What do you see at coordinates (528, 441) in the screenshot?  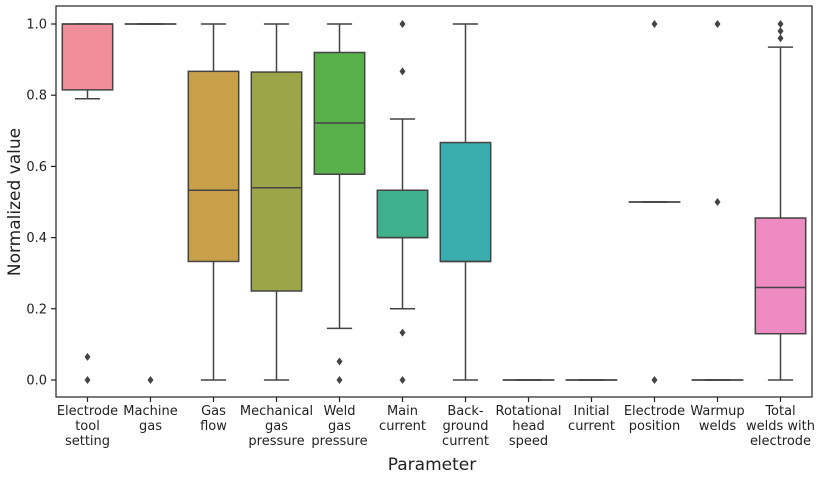 I see `x-tick-label-line: speed` at bounding box center [528, 441].